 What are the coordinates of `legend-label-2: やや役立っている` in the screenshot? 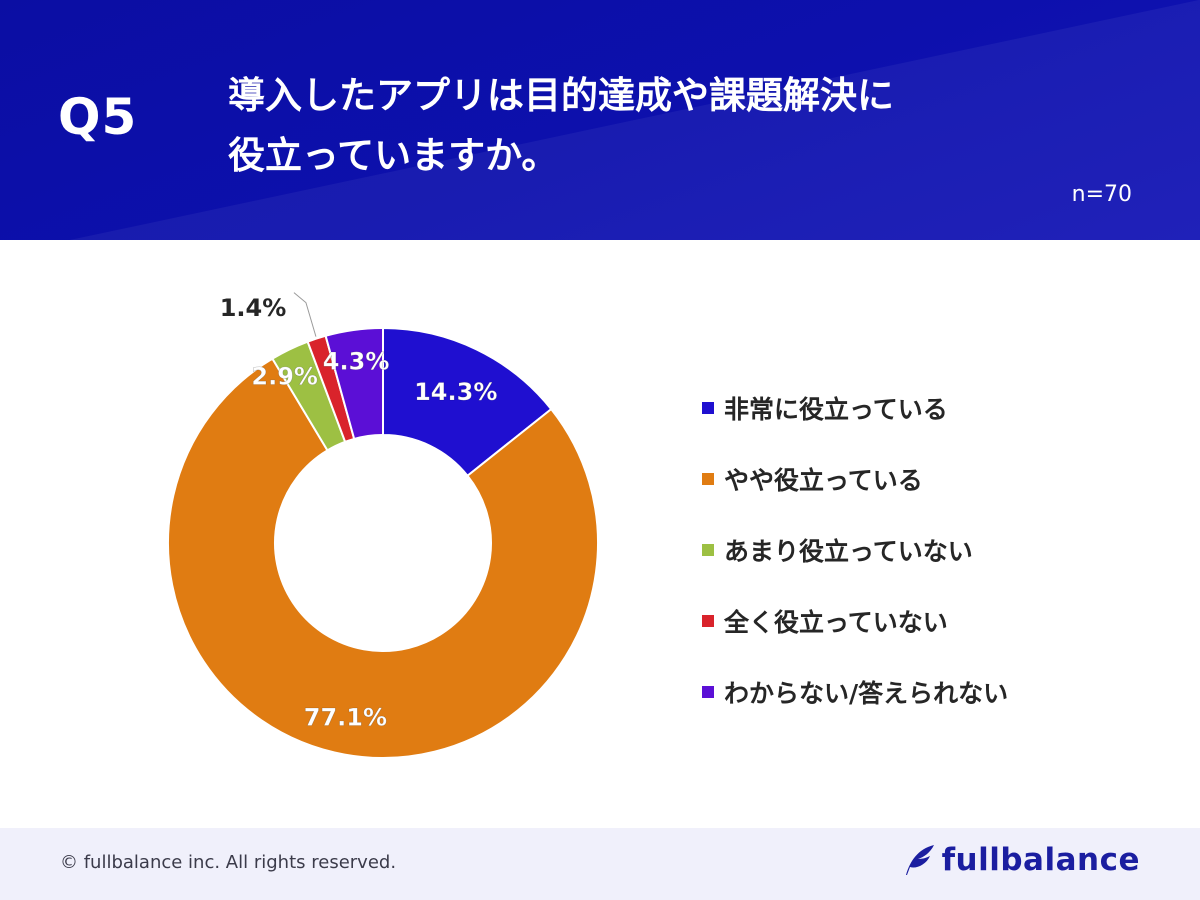 It's located at (823, 480).